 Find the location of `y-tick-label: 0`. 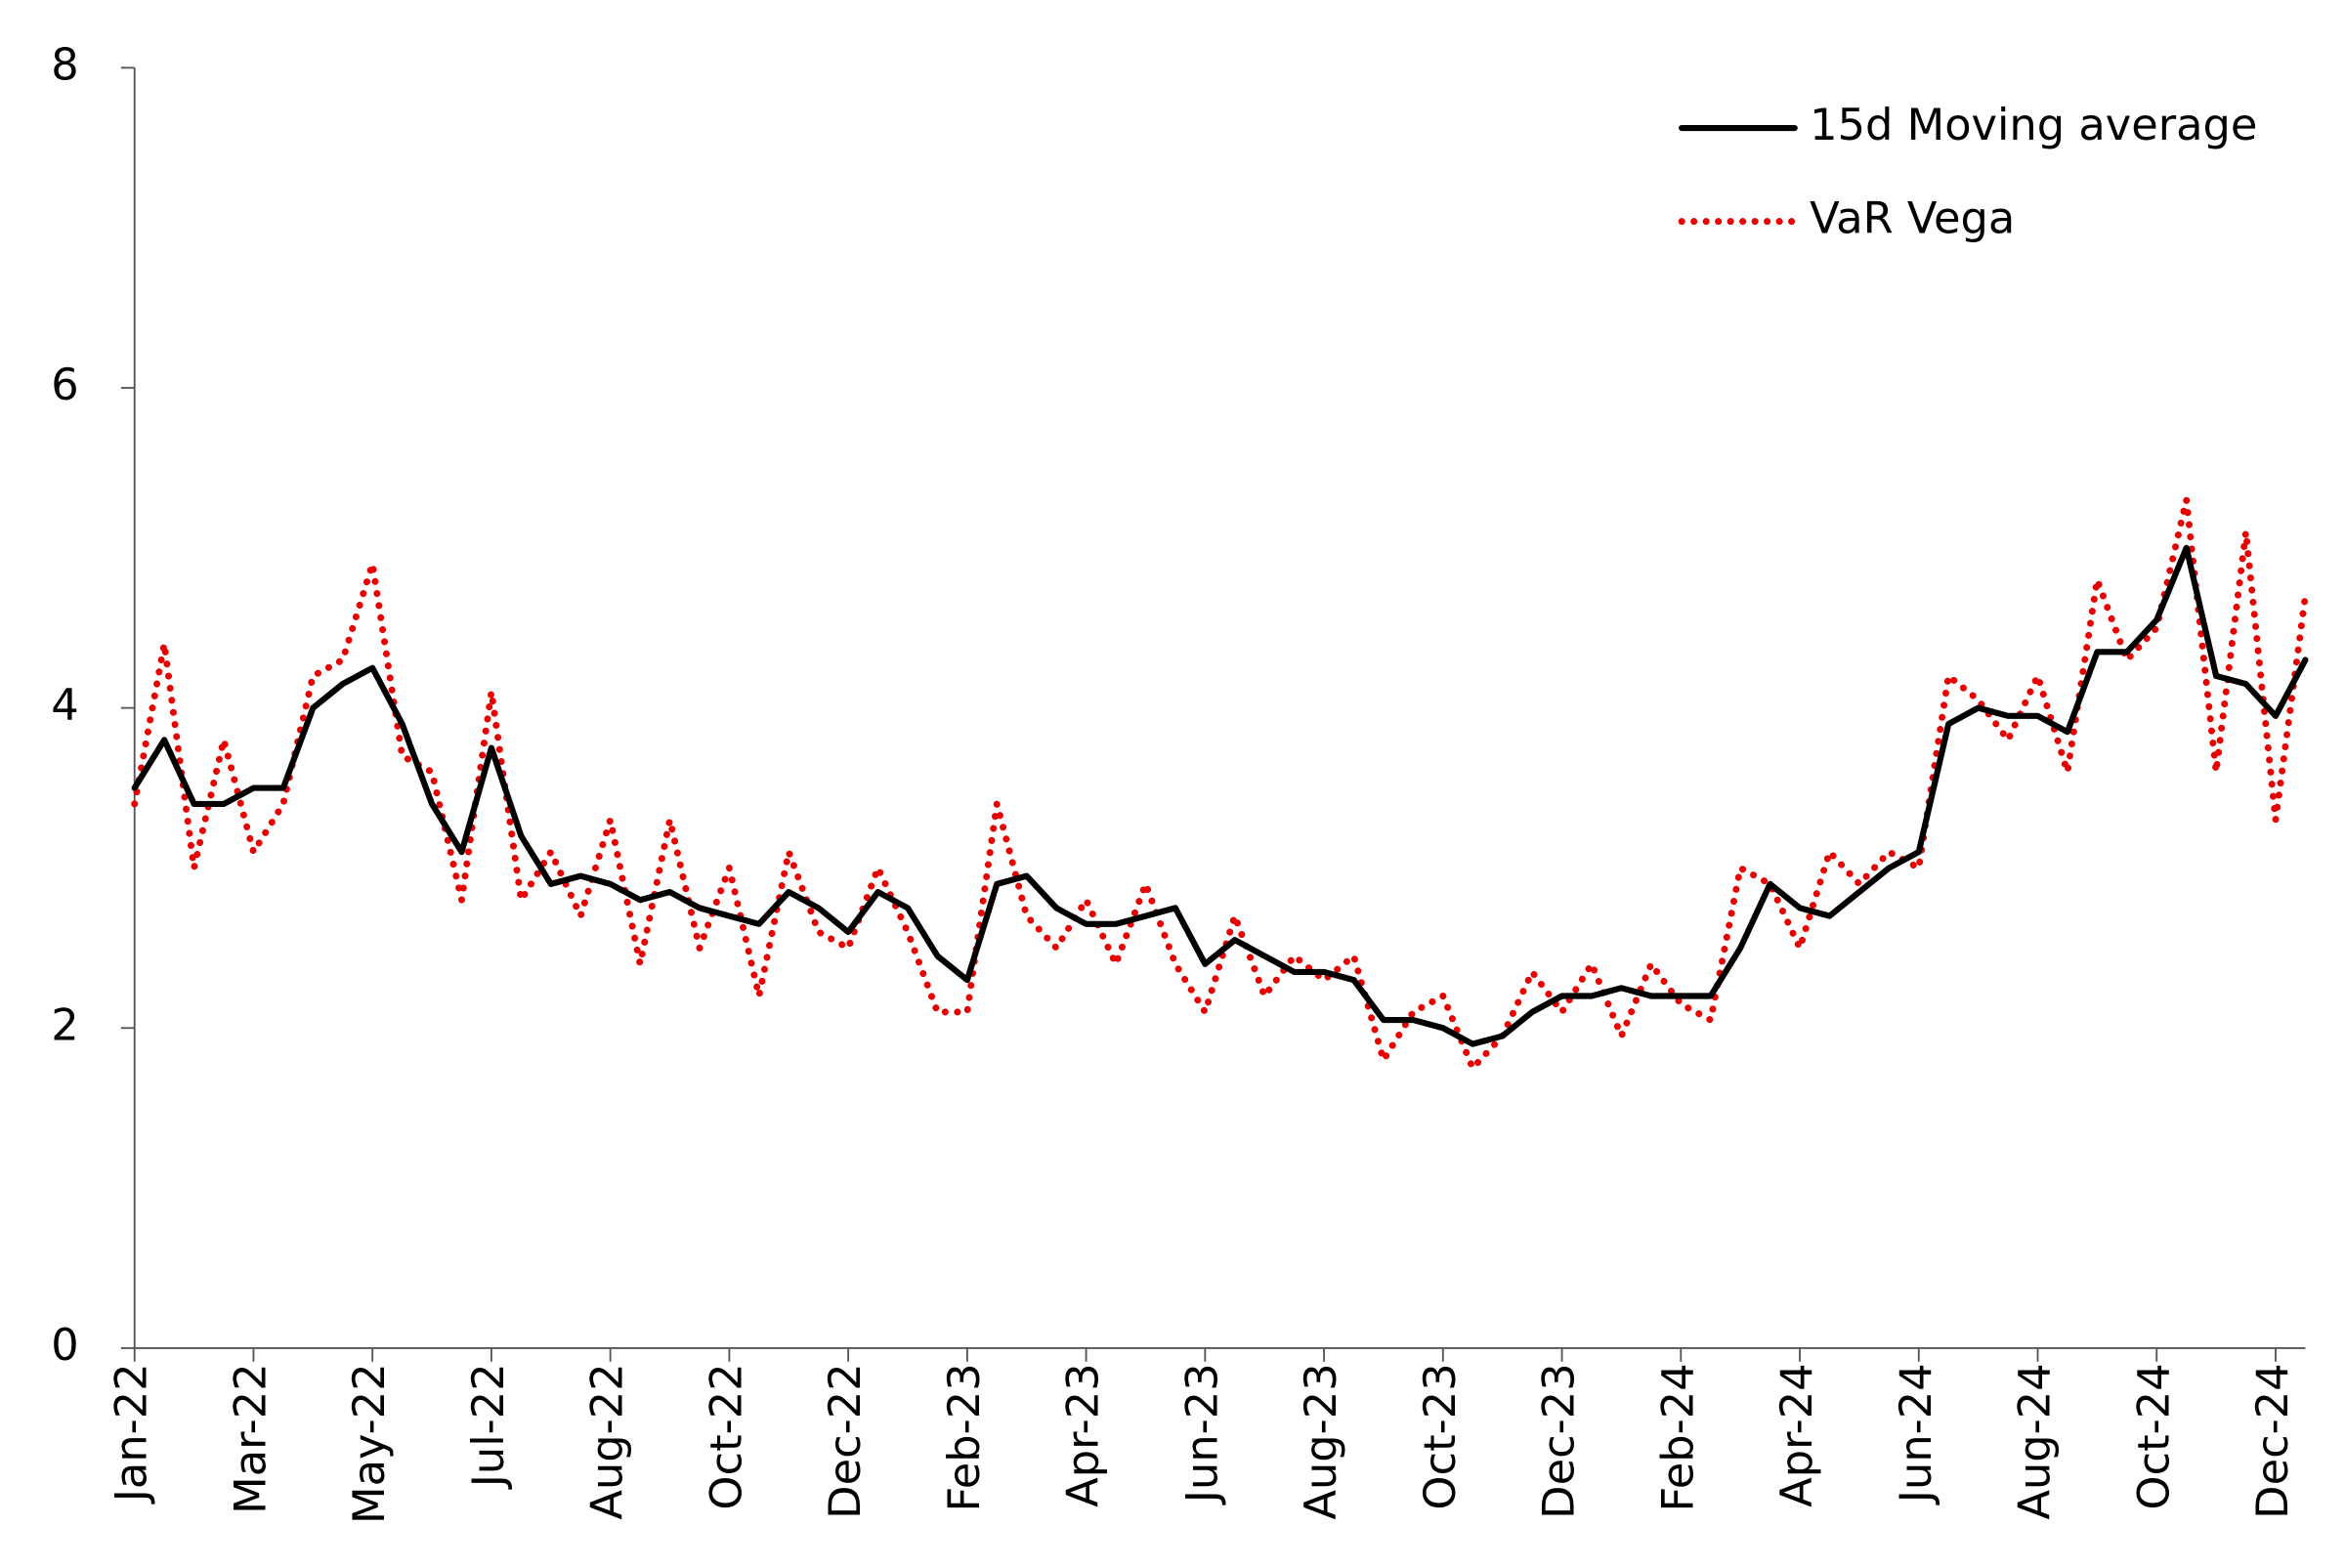

y-tick-label: 0 is located at coordinates (64, 1345).